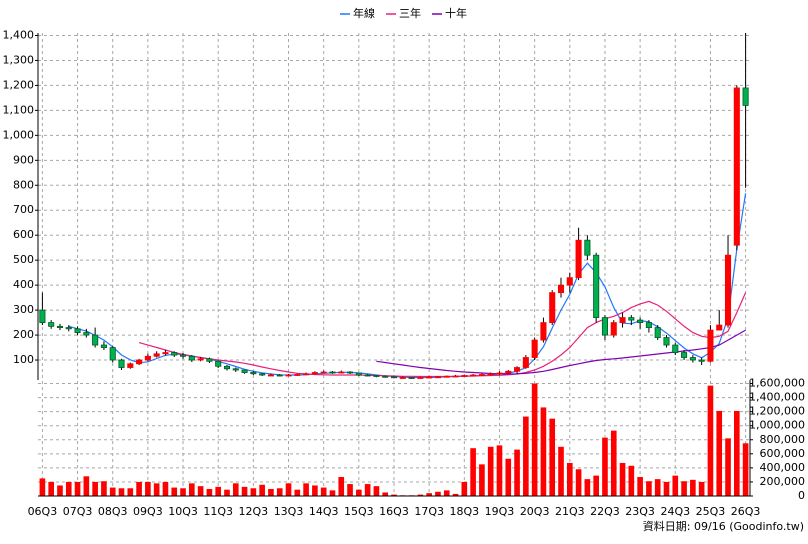 The image size is (808, 544). Describe the element at coordinates (777, 383) in the screenshot. I see `y2-tick-label: 1,600,000` at that location.